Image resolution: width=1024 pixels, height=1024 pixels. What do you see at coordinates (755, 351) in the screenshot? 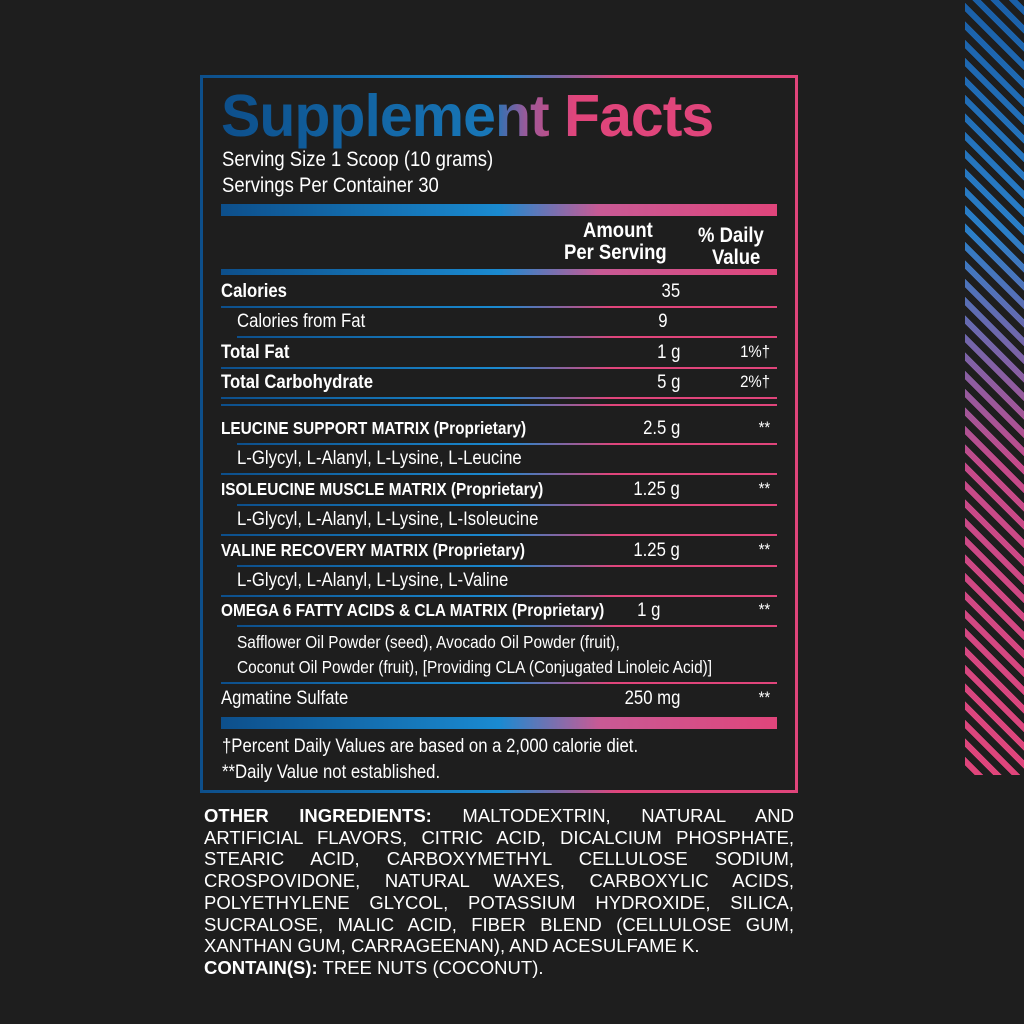
I see `row-daily-value: 1%†` at bounding box center [755, 351].